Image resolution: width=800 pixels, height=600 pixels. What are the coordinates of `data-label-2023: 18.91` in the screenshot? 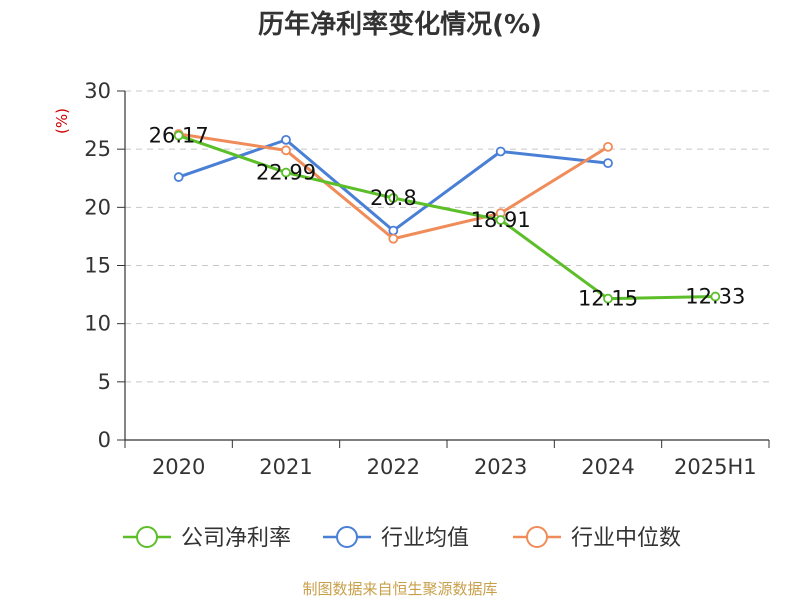 It's located at (501, 220).